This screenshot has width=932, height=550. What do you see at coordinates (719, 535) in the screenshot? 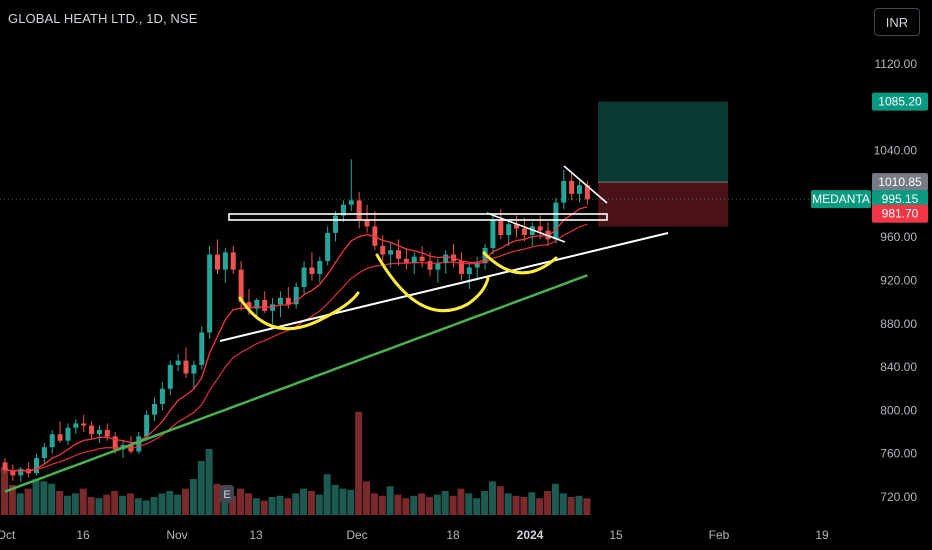
I see `x-tick-label: Feb` at bounding box center [719, 535].